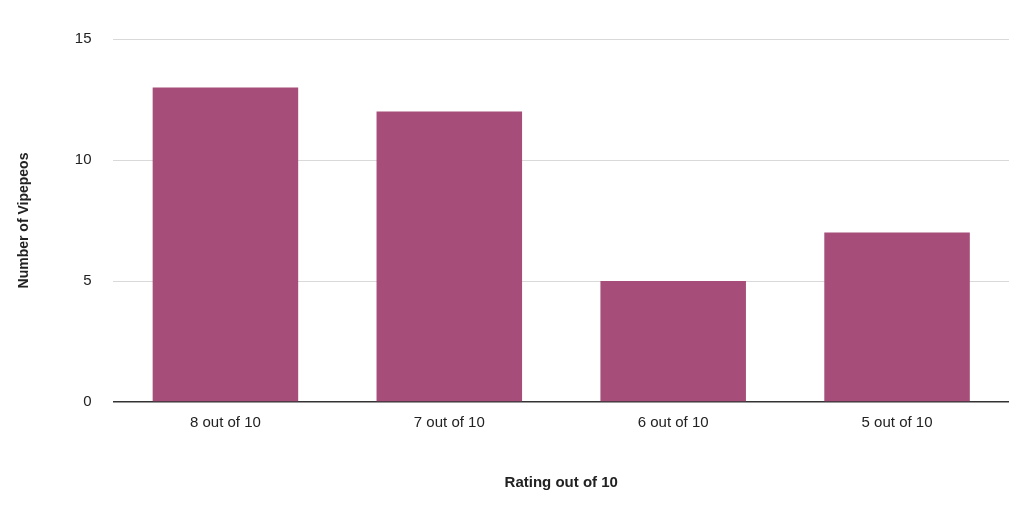 The width and height of the screenshot is (1021, 514). Describe the element at coordinates (449, 422) in the screenshot. I see `x-tick-label: 7 out of 10` at that location.